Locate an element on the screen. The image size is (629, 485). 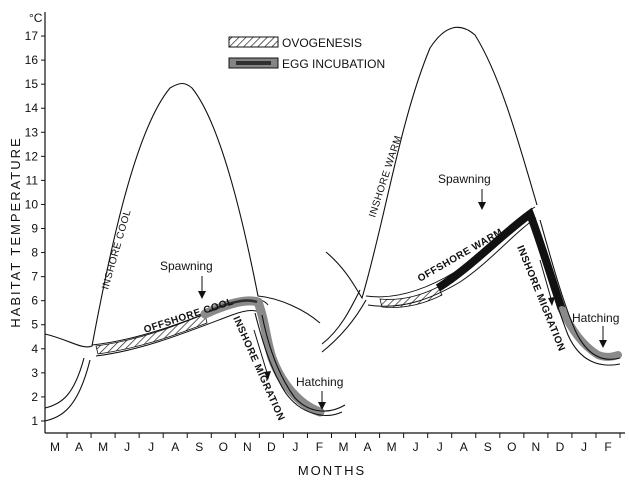
y-unit-label: °C is located at coordinates (36, 18).